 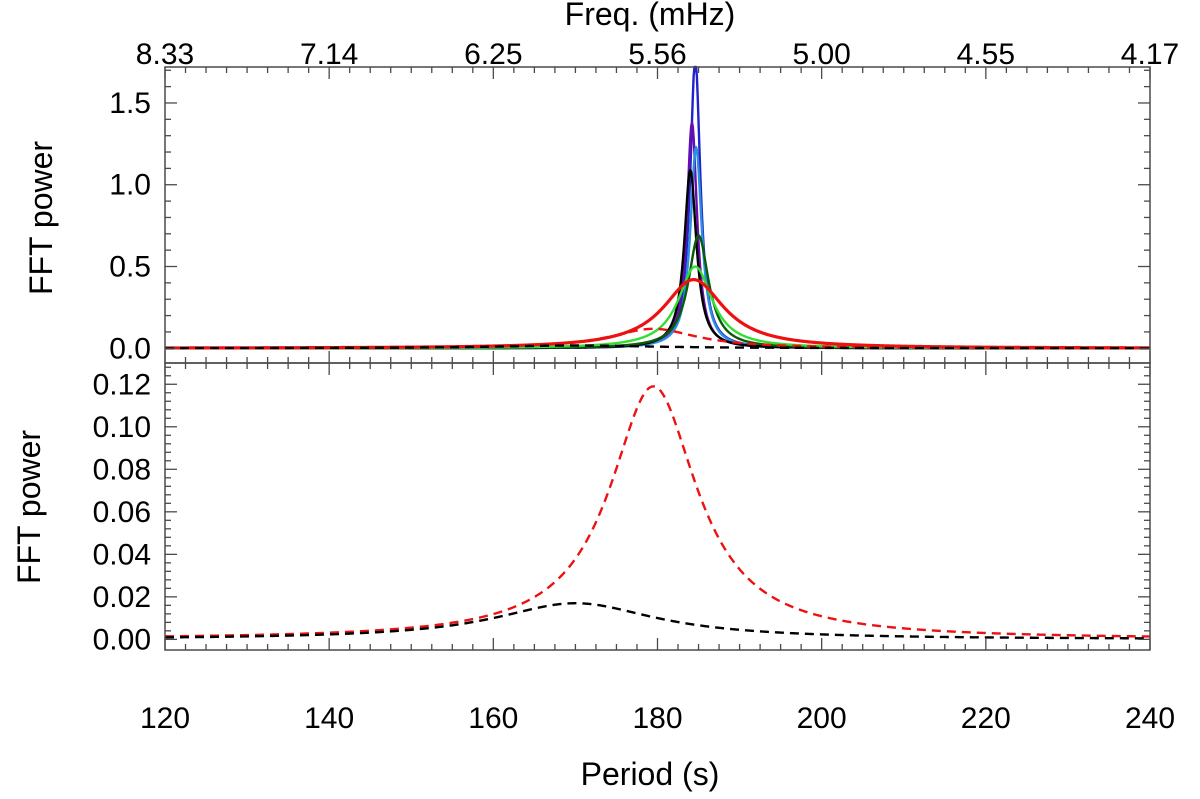 I want to click on freq-tick-label: 7.14, so click(x=329, y=54).